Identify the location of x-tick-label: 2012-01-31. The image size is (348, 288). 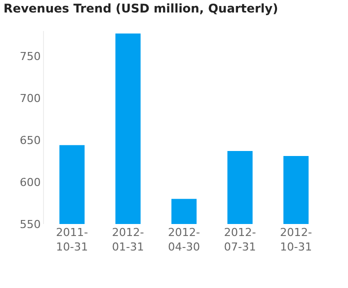
(128, 240).